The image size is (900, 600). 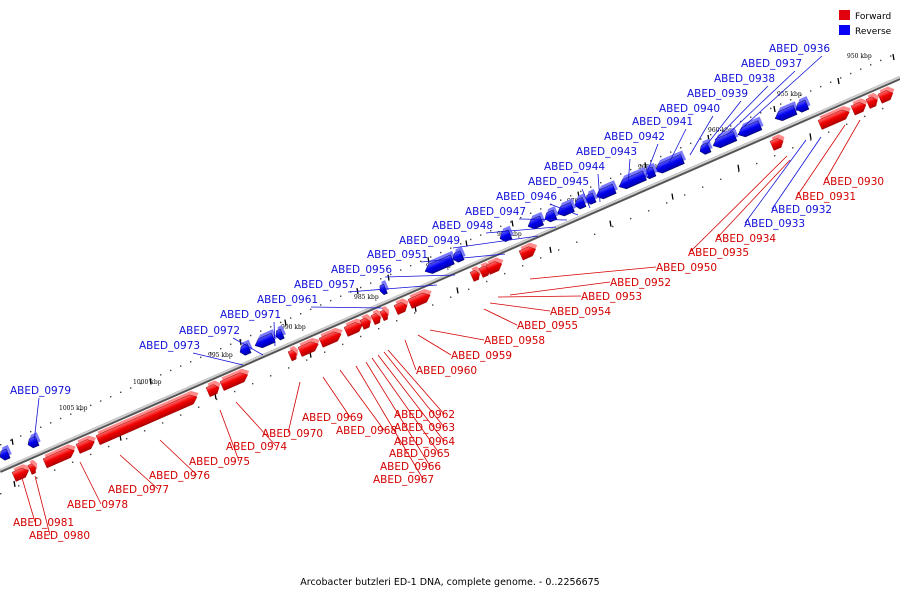 What do you see at coordinates (43, 523) in the screenshot?
I see `gene-label-abed-0981: ABED_0981` at bounding box center [43, 523].